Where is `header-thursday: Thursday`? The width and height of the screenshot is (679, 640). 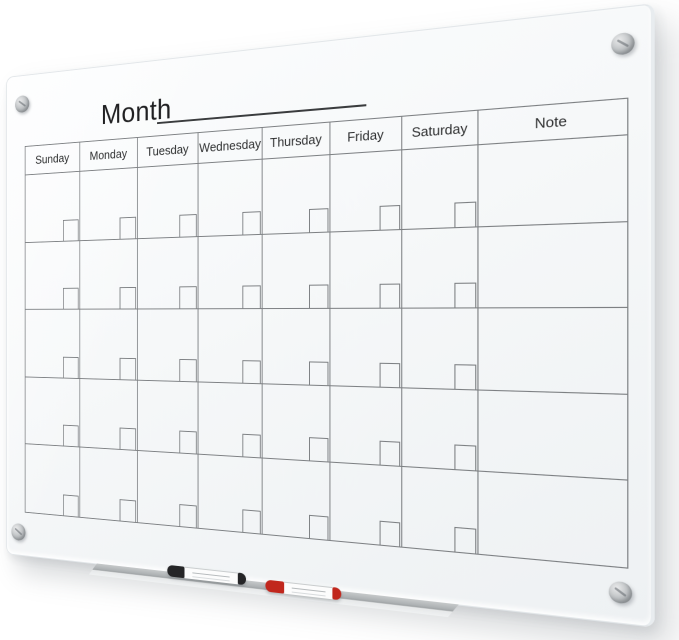 header-thursday: Thursday is located at coordinates (296, 141).